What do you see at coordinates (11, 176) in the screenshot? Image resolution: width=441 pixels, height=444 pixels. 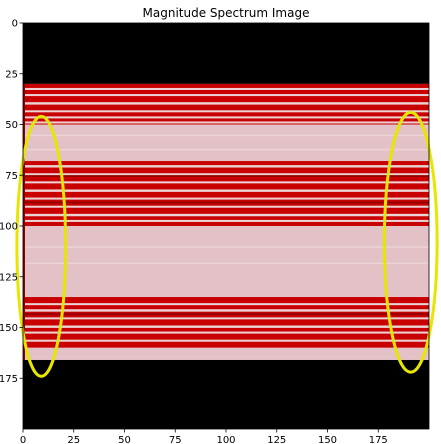 I see `y-tick-label: 75` at bounding box center [11, 176].